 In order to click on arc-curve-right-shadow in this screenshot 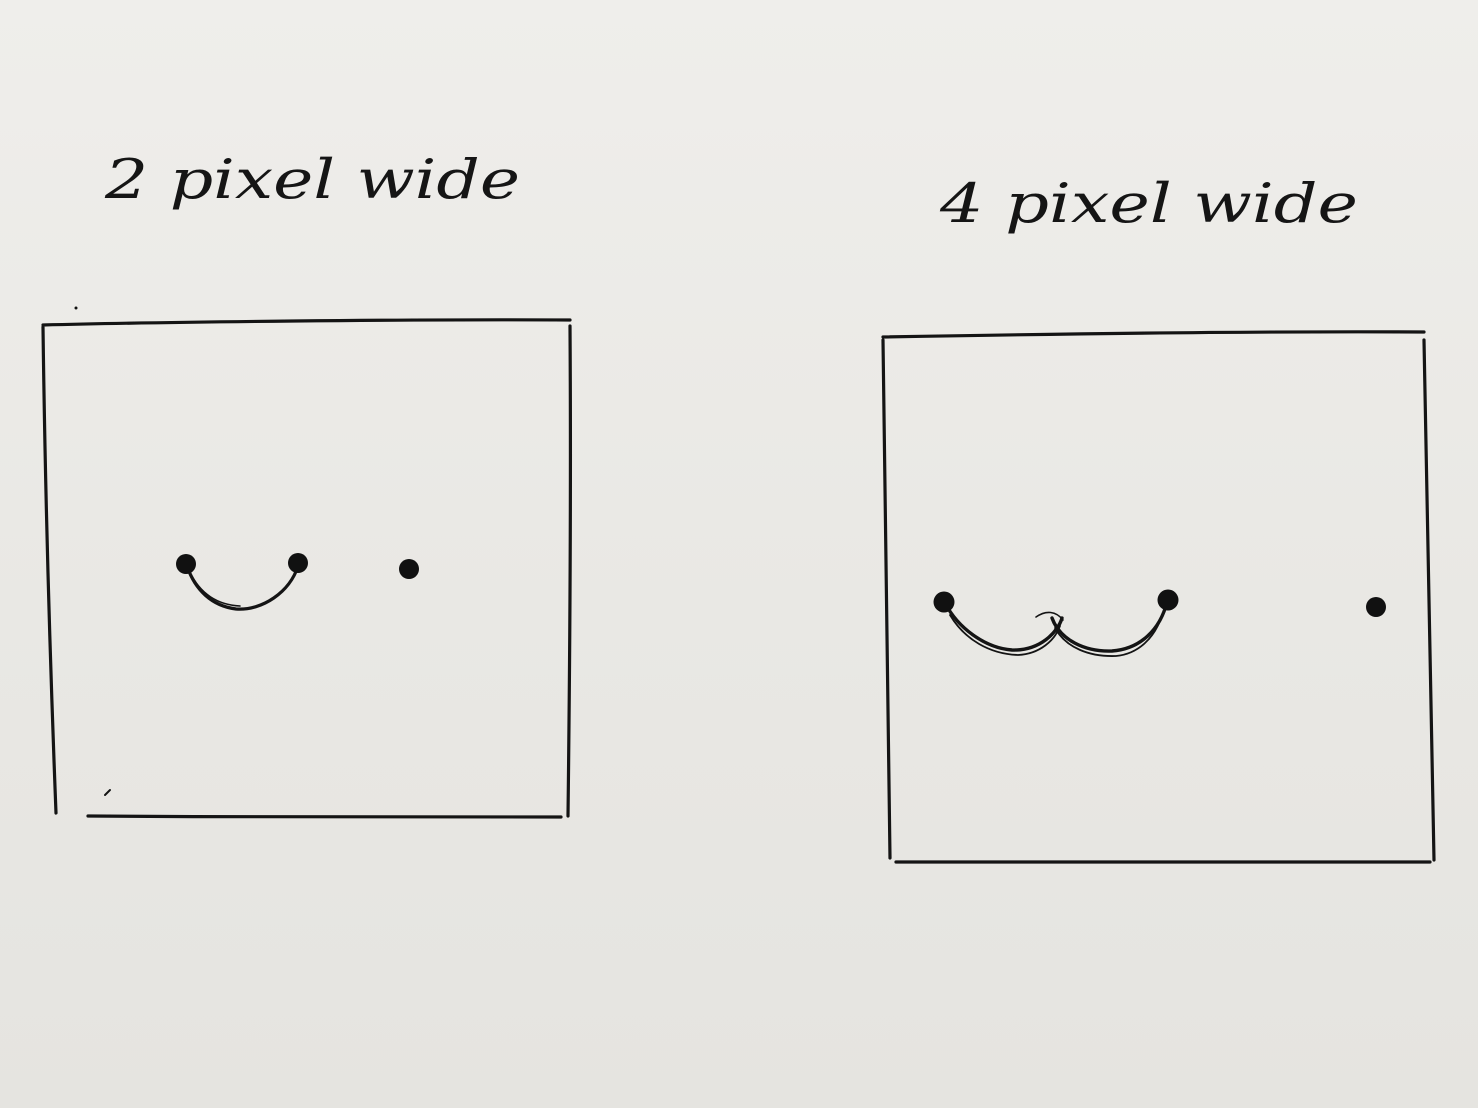, I will do `click(1108, 635)`.